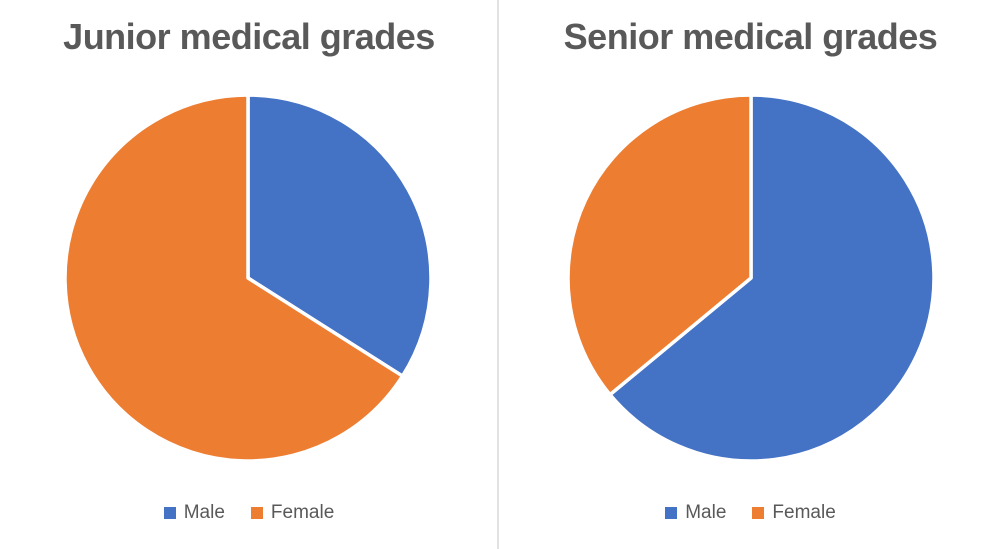 The height and width of the screenshot is (549, 1000). Describe the element at coordinates (498, 274) in the screenshot. I see `vertical-divider-line` at that location.